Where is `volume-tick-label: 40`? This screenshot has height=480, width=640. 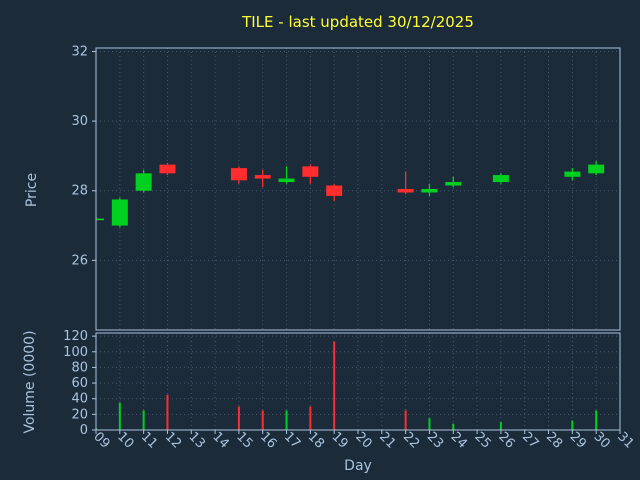
volume-tick-label: 40 is located at coordinates (79, 399).